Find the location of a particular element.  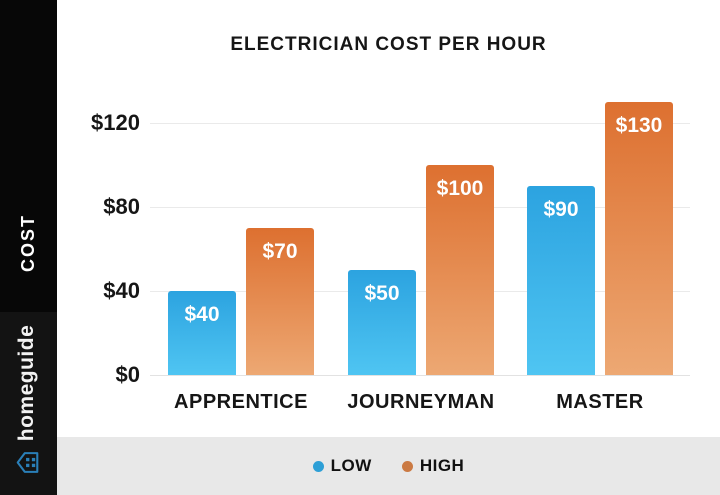

bar-value-label: $50 is located at coordinates (382, 293).